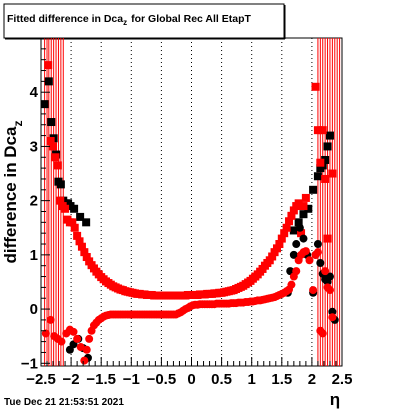 This screenshot has width=400, height=409. I want to click on y-tick-label: 1, so click(34, 255).